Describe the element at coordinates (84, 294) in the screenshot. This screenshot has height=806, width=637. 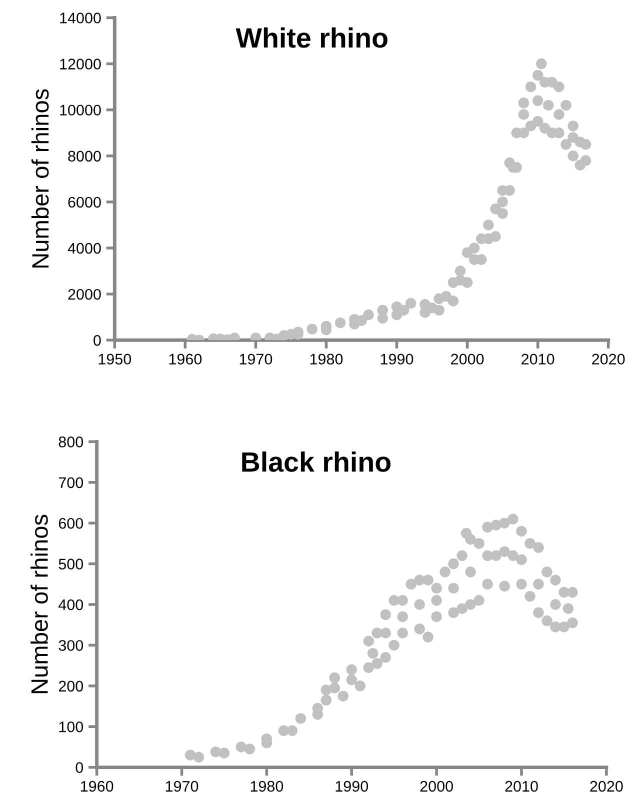
I see `y-tick-label: 2000` at that location.